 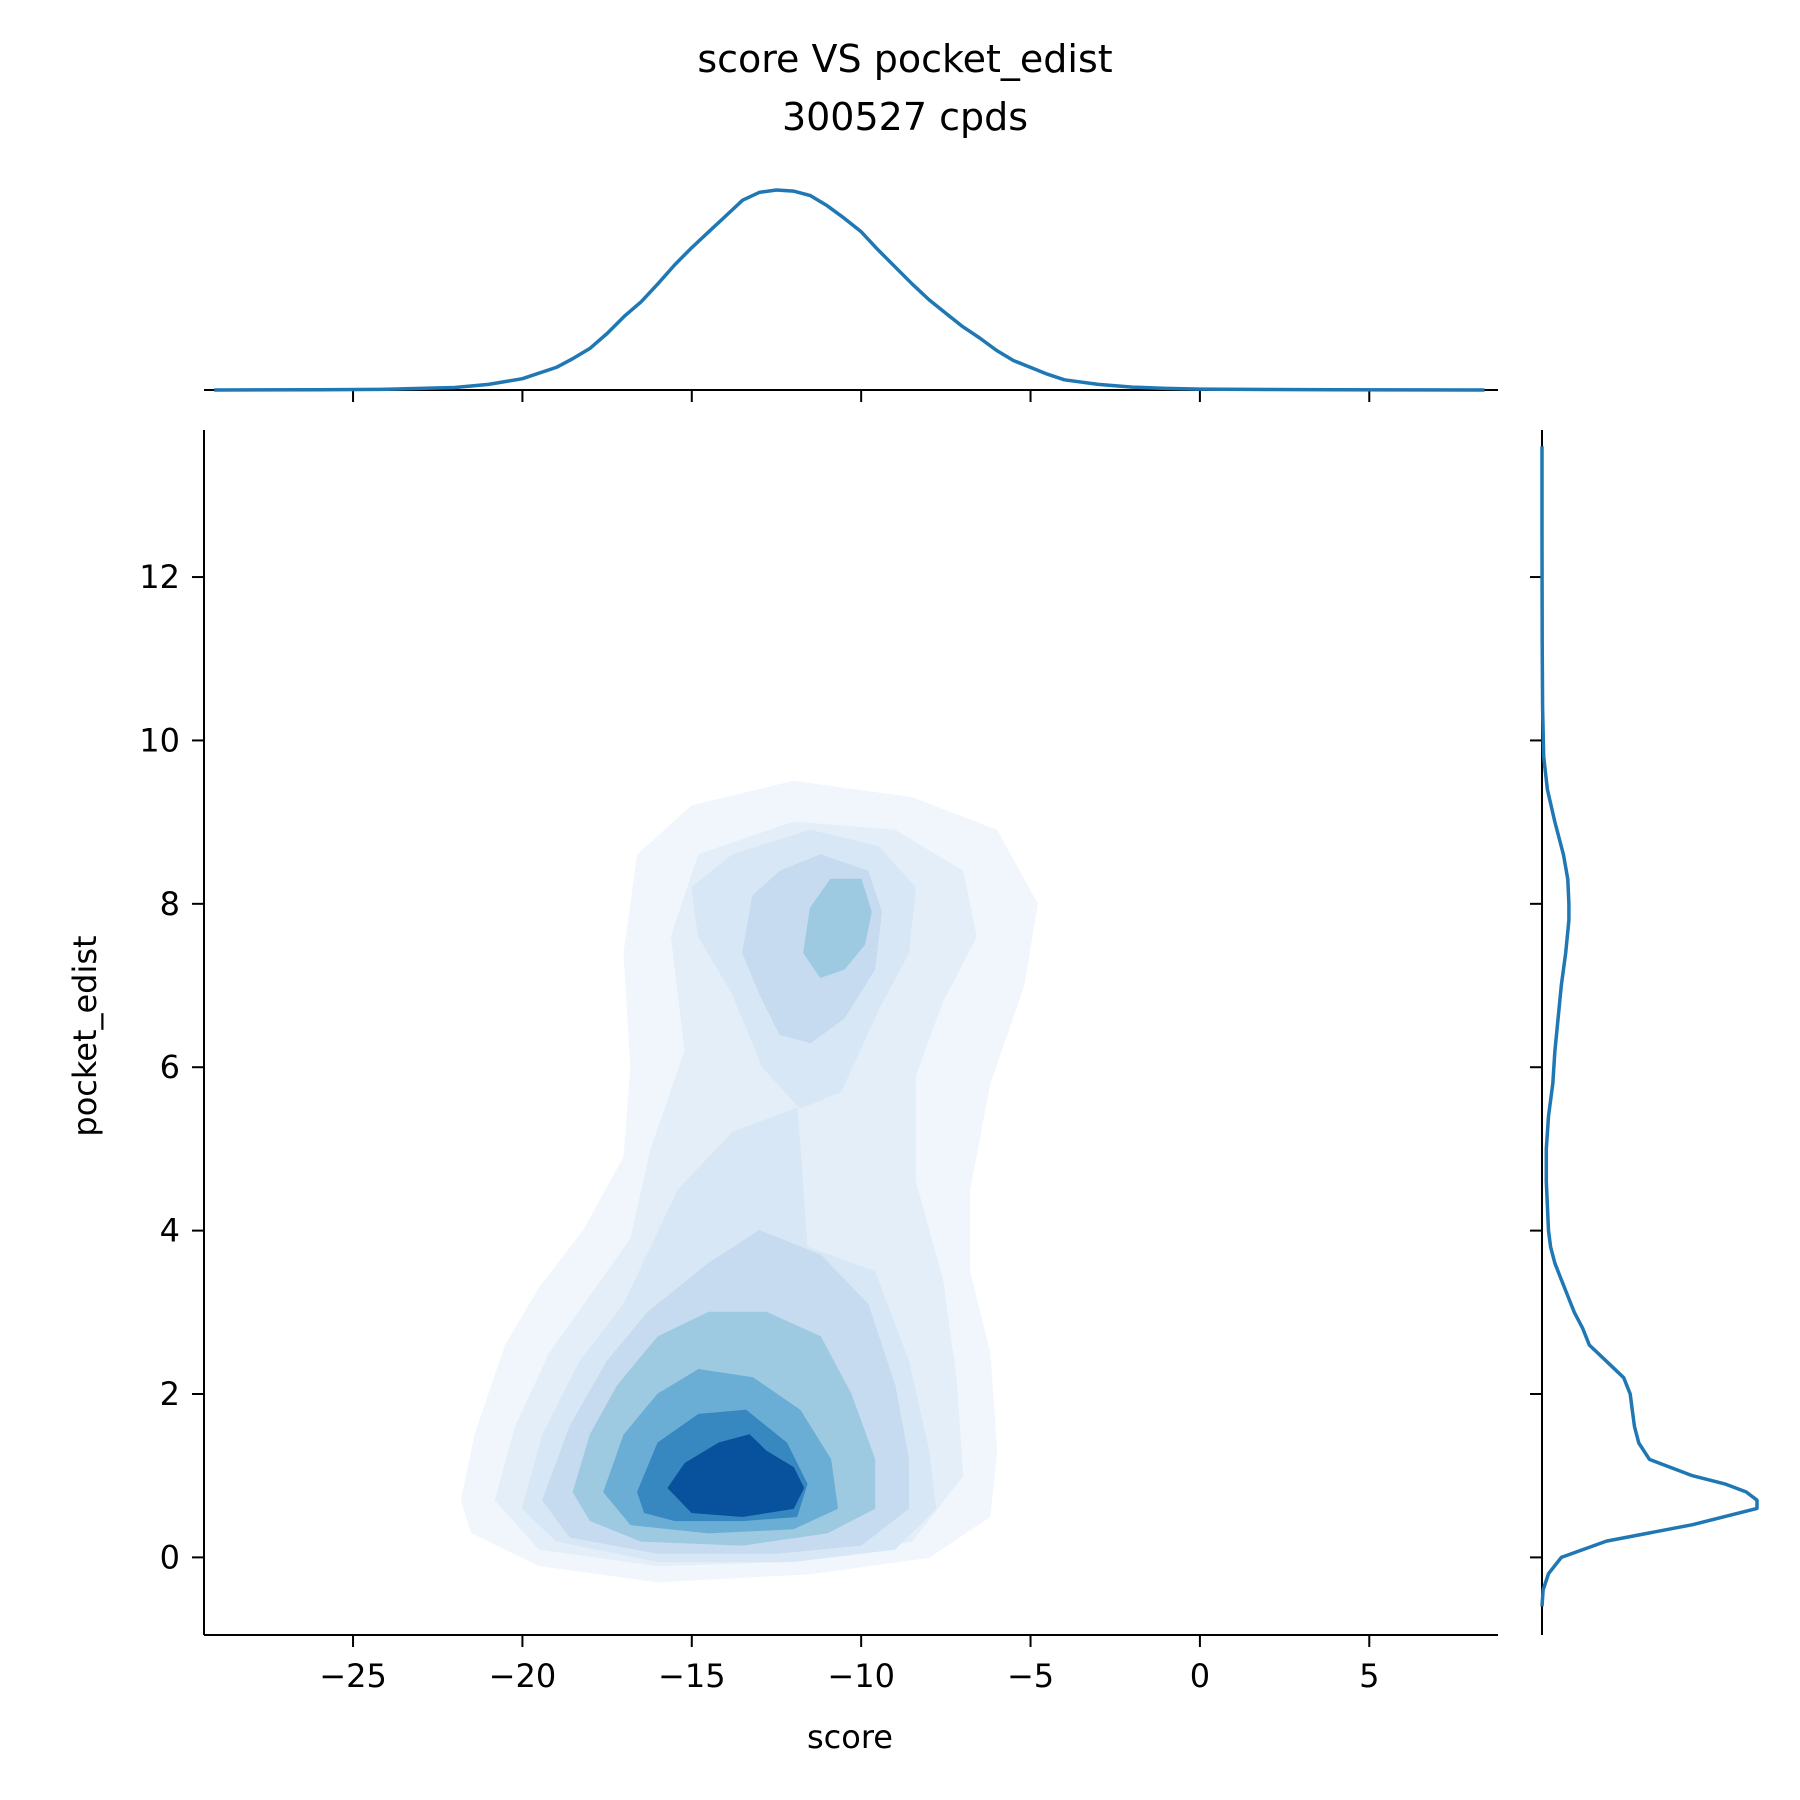 What do you see at coordinates (523, 1676) in the screenshot?
I see `x-tick-label: −20` at bounding box center [523, 1676].